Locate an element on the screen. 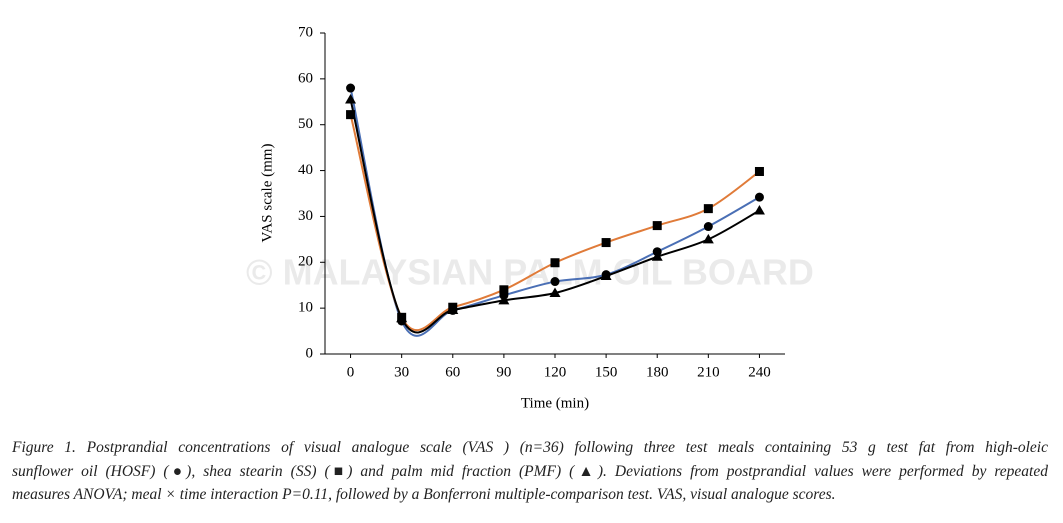  y-tick-label: 70 is located at coordinates (305, 32).